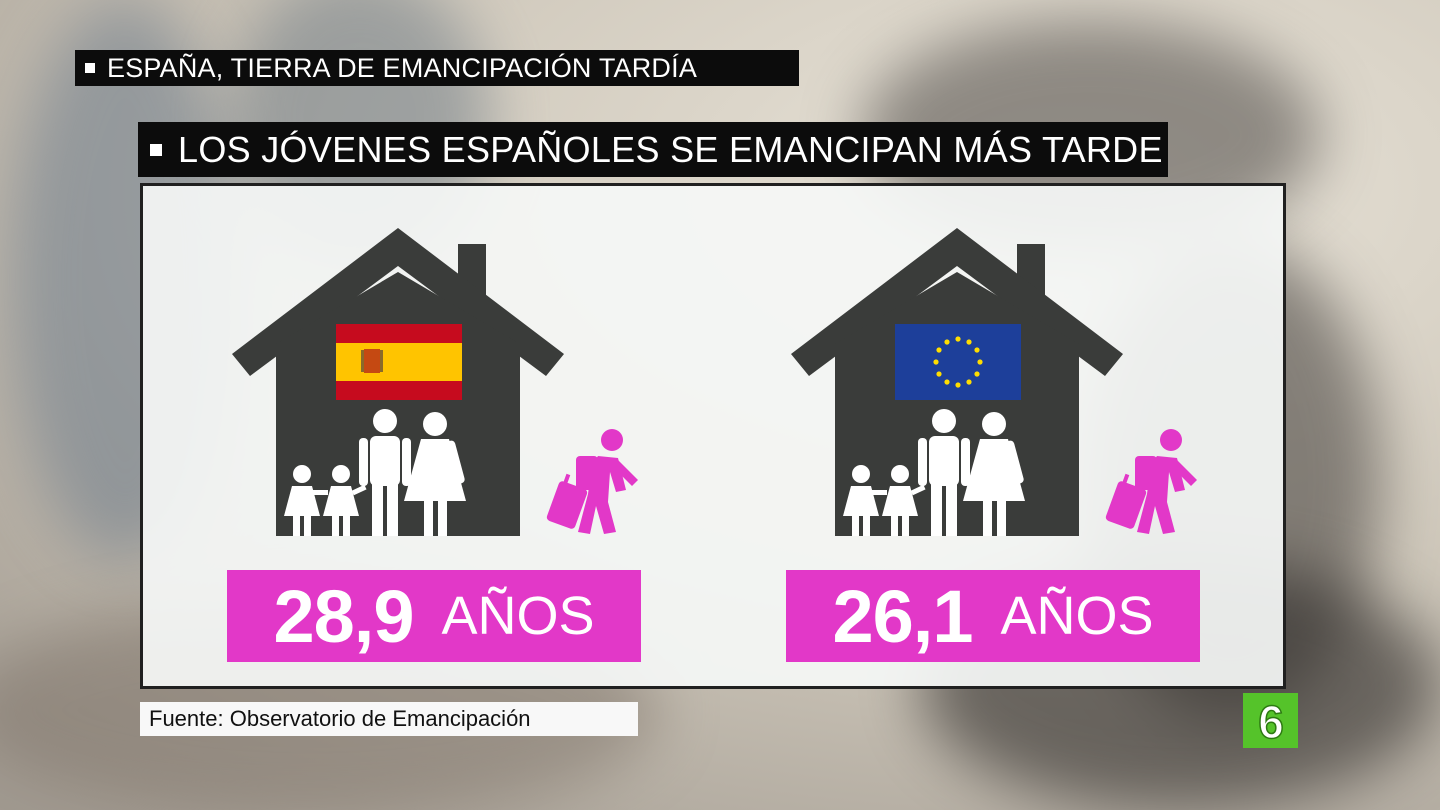 Image resolution: width=1440 pixels, height=810 pixels. Describe the element at coordinates (958, 362) in the screenshot. I see `eu-flag` at that location.